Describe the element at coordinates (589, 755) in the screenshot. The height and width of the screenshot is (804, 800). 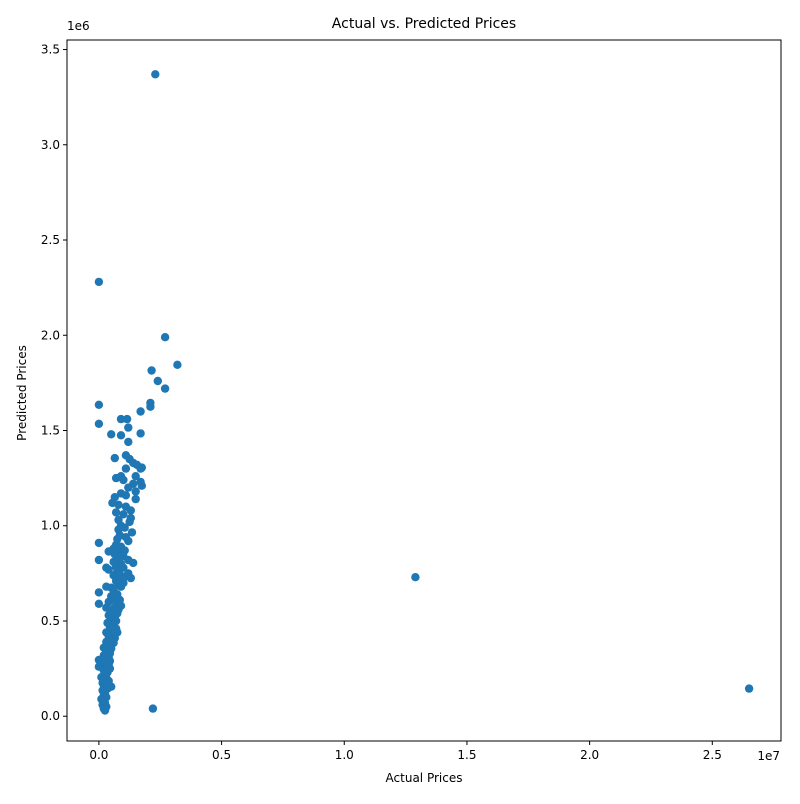
I see `x-tick-label: 2.0` at that location.